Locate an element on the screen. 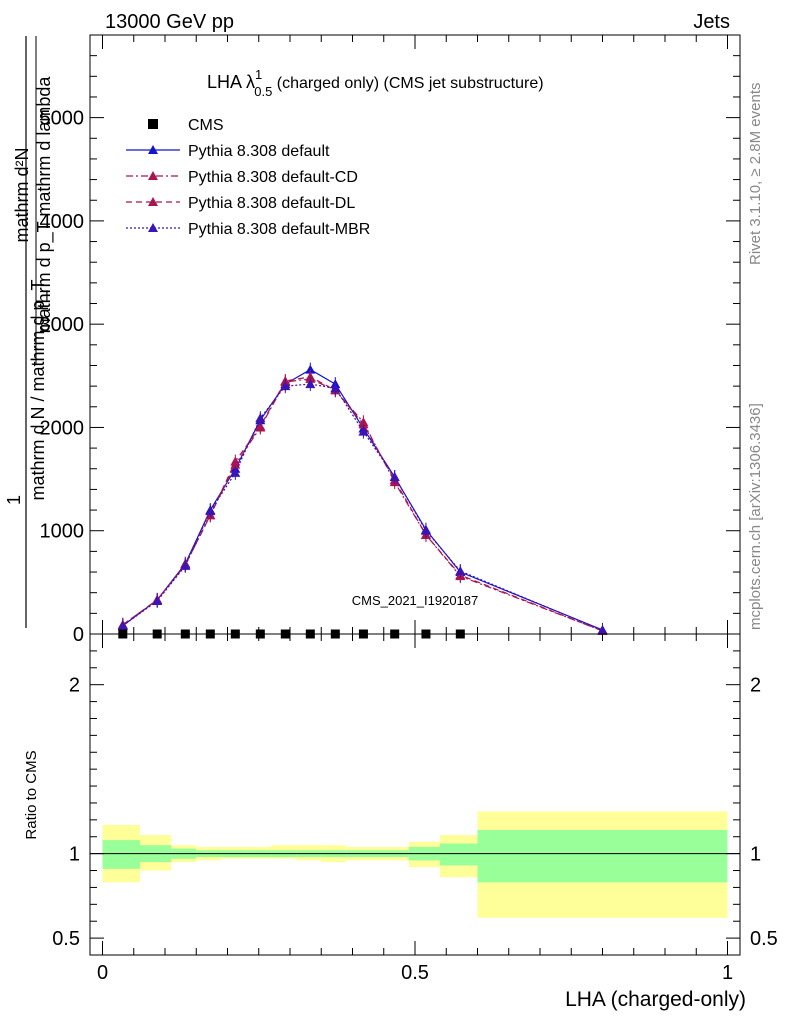 The height and width of the screenshot is (1024, 786). plot-title-sup: 1 is located at coordinates (258, 74).